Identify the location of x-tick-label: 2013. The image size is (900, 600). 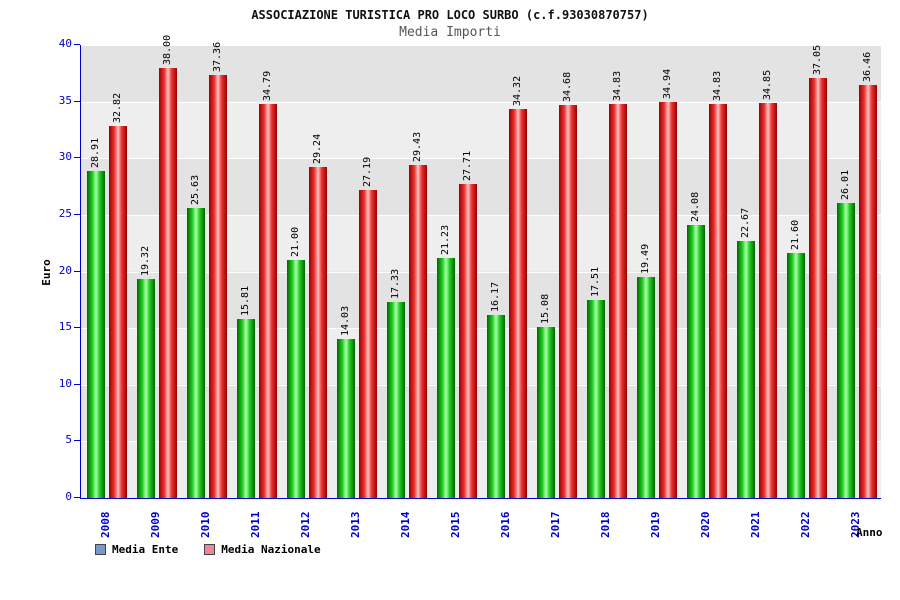
(355, 525).